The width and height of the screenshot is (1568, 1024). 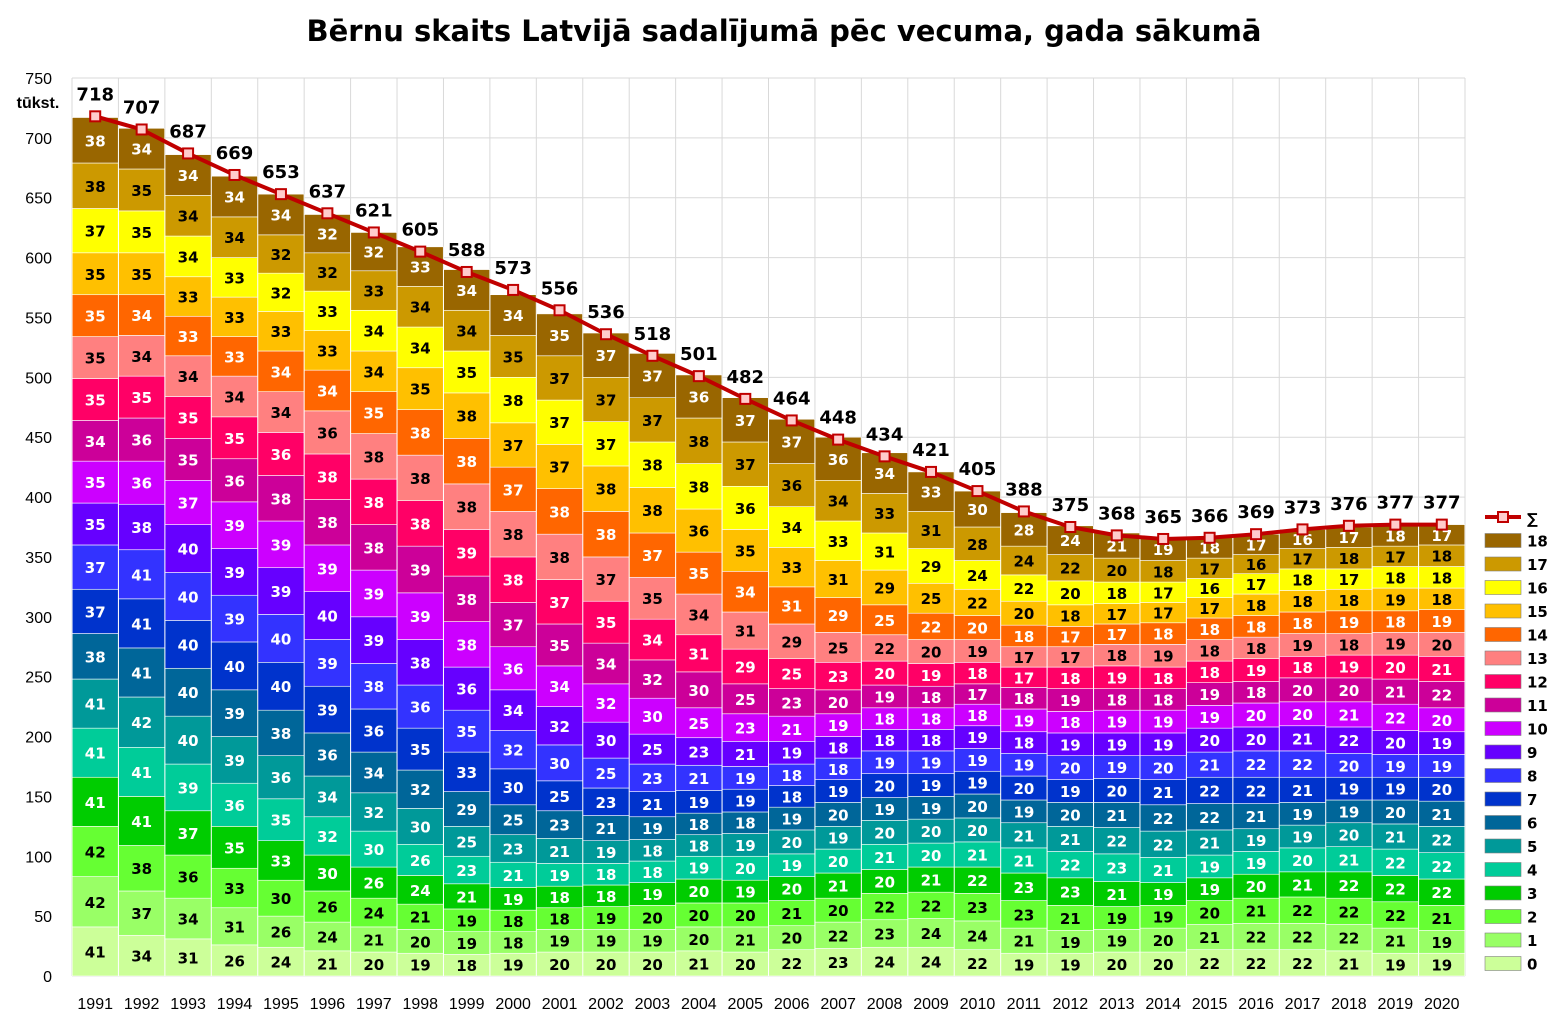 What do you see at coordinates (281, 332) in the screenshot?
I see `segment-data-label: 33` at bounding box center [281, 332].